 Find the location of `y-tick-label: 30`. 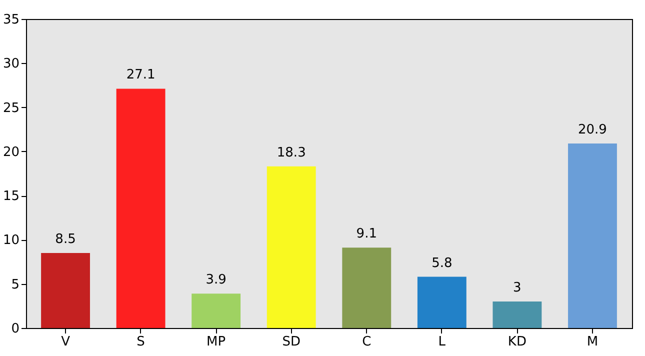

y-tick-label: 30 is located at coordinates (11, 64).